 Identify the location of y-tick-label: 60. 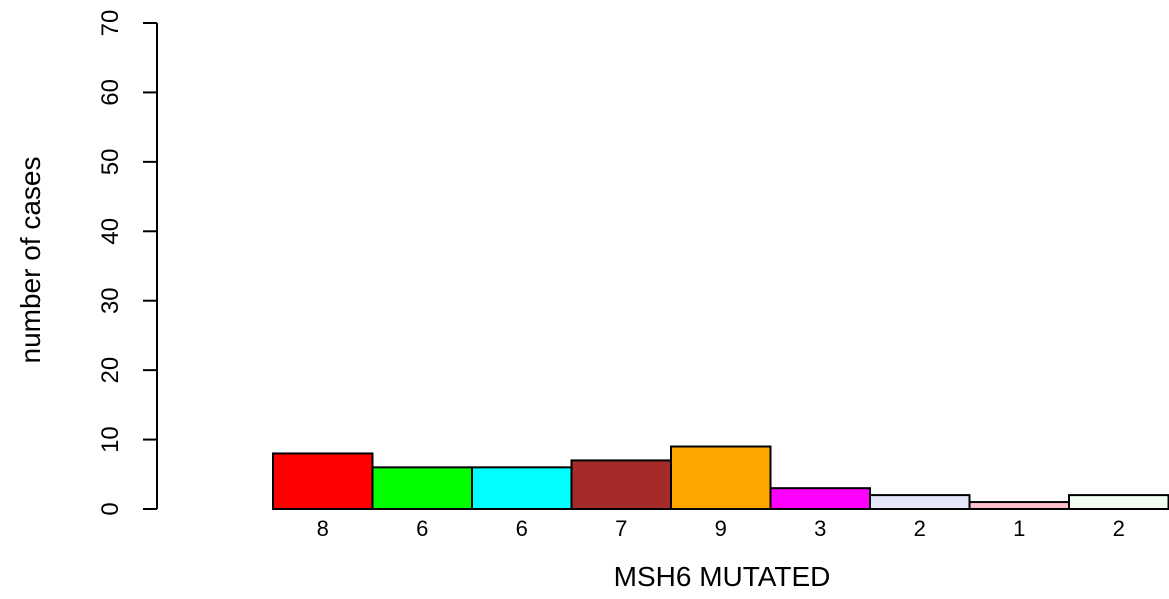
(110, 92).